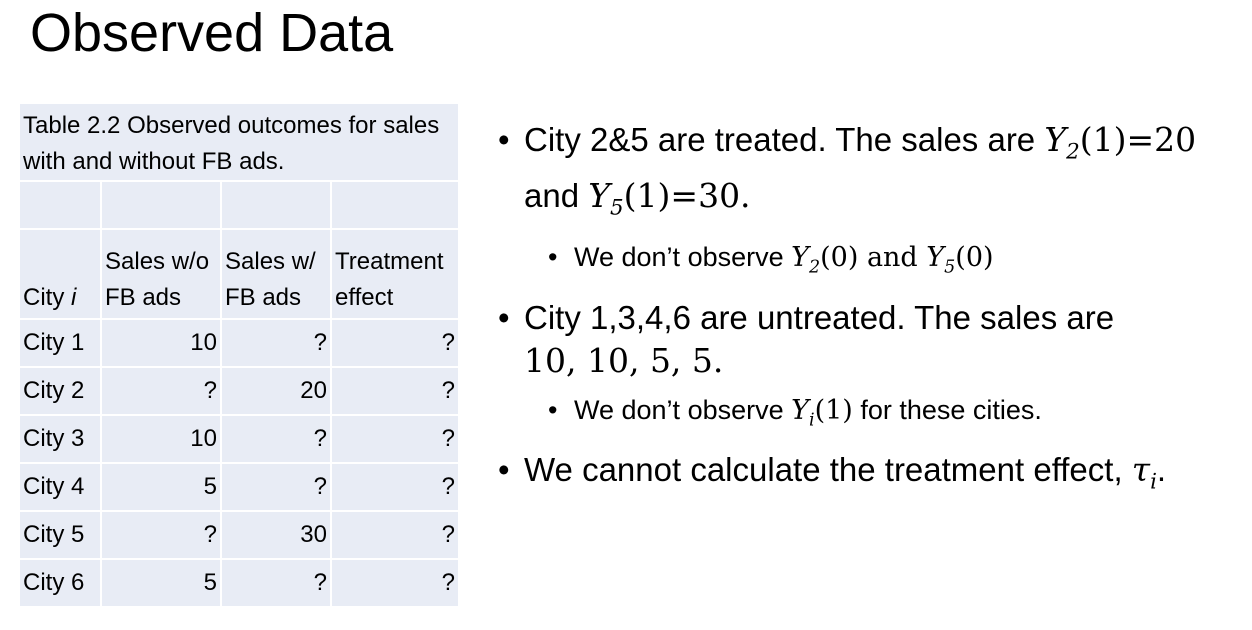 This screenshot has height=630, width=1252. I want to click on table-row: City 3 10 ? ?, so click(240, 440).